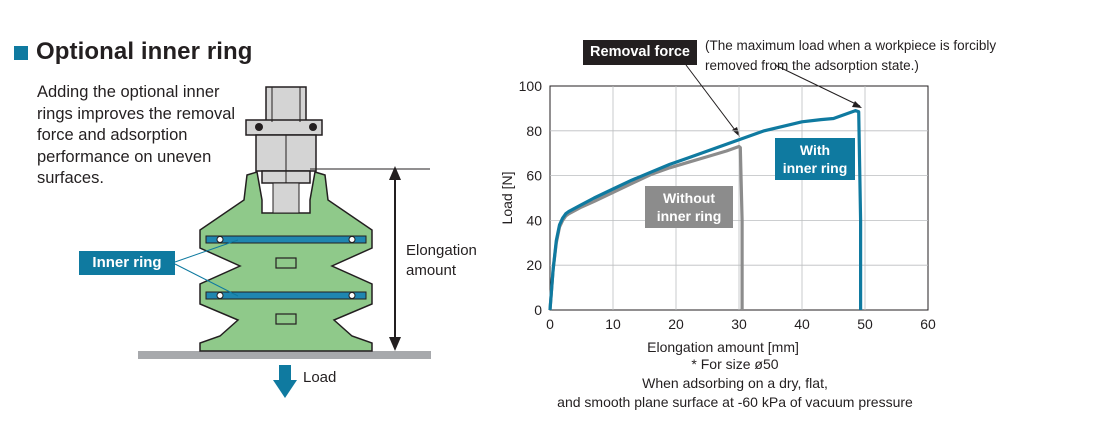 The width and height of the screenshot is (1100, 443). I want to click on ground-plate, so click(284, 355).